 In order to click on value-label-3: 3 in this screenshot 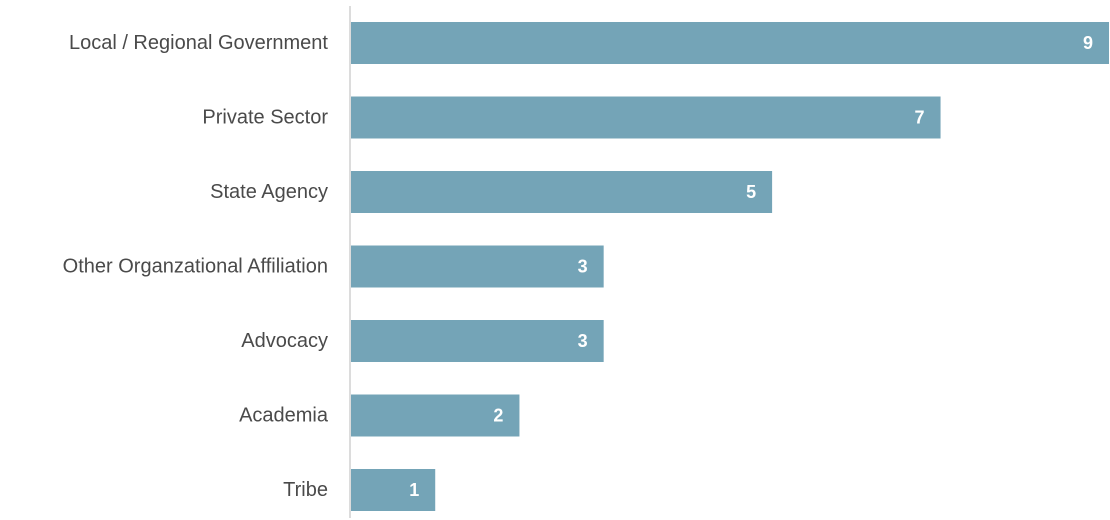, I will do `click(583, 267)`.